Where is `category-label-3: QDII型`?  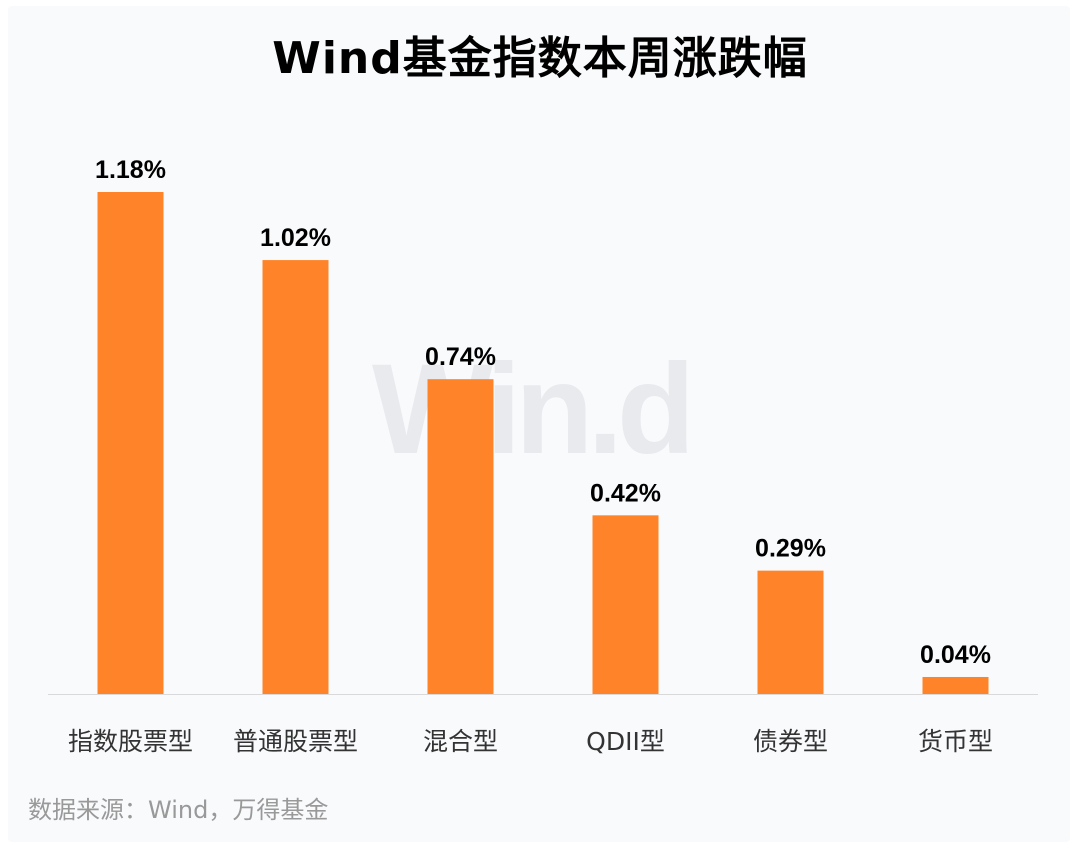
category-label-3: QDII型 is located at coordinates (625, 741).